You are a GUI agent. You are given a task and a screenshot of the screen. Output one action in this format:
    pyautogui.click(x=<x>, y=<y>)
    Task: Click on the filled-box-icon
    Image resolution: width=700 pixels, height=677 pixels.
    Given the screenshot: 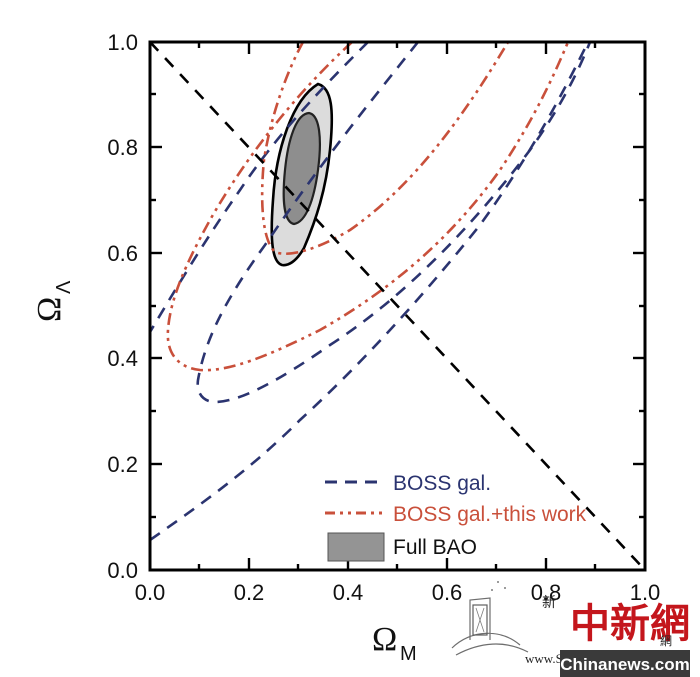 What is the action you would take?
    pyautogui.click(x=356, y=547)
    